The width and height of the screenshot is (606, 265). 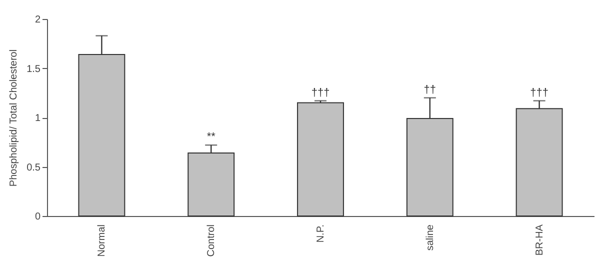 What do you see at coordinates (321, 233) in the screenshot?
I see `x-tick-label: N.P.` at bounding box center [321, 233].